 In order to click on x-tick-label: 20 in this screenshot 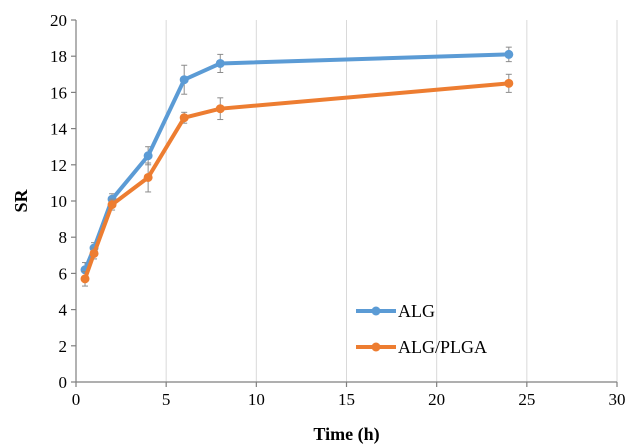, I will do `click(436, 399)`.